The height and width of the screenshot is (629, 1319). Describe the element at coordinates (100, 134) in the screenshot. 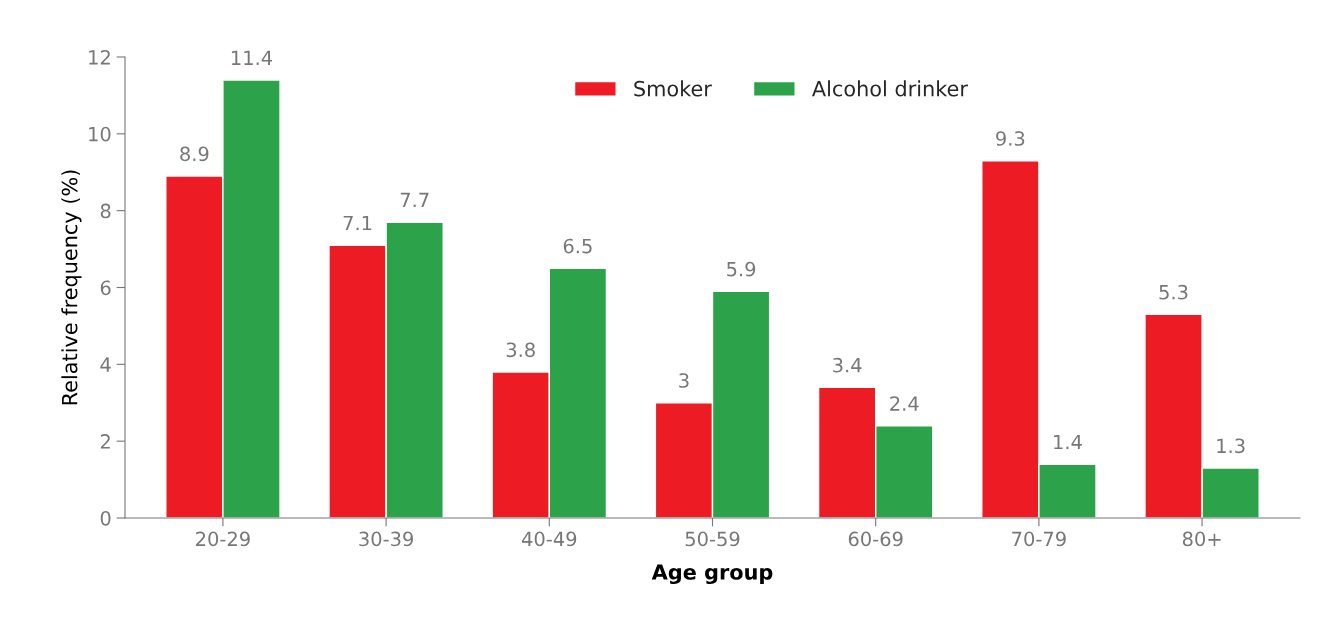

I see `y-tick-label: 10` at that location.